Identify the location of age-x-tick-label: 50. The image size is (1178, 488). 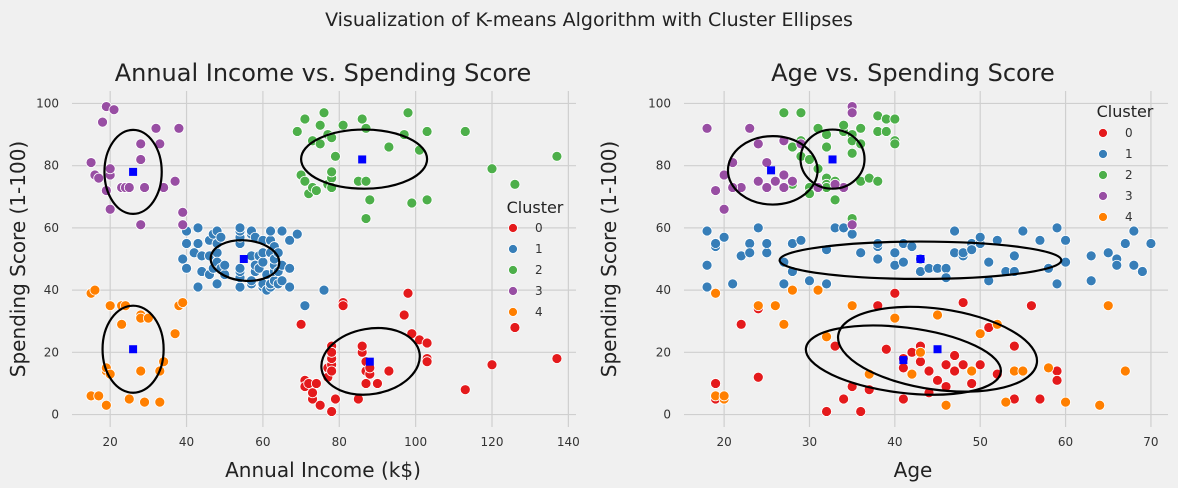
(980, 442).